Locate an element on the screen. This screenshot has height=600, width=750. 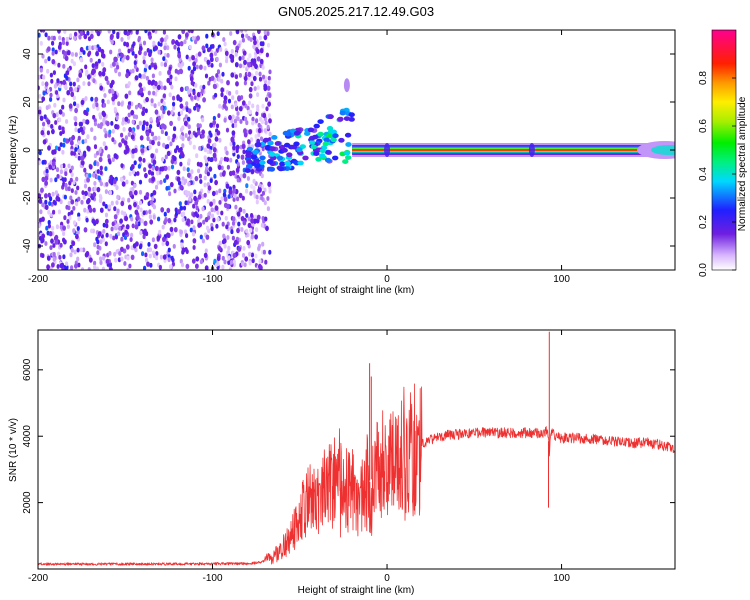
snr-x-tick-label: -100 is located at coordinates (213, 578).